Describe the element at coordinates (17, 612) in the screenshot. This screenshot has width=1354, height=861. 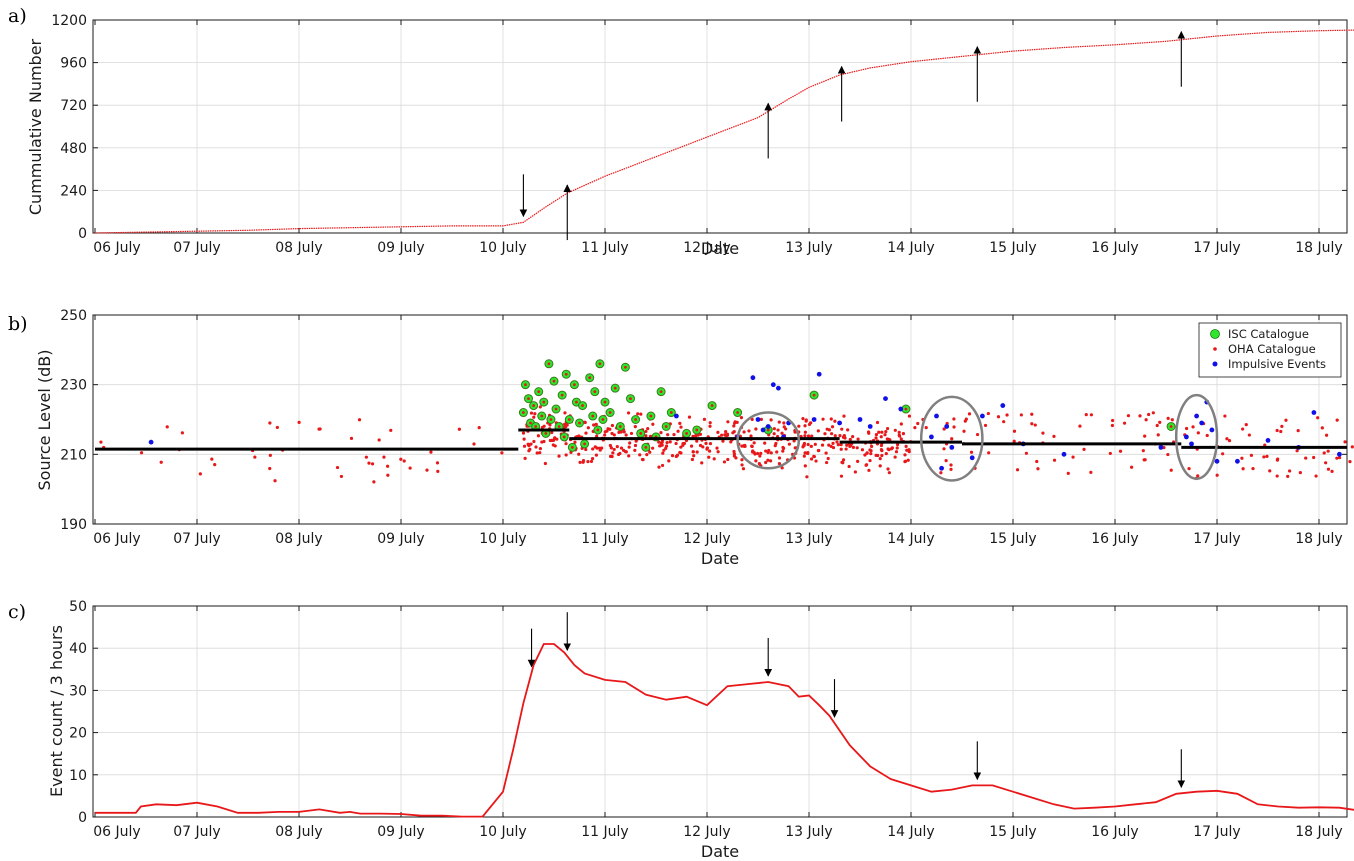
I see `panel-c-label: c)` at that location.